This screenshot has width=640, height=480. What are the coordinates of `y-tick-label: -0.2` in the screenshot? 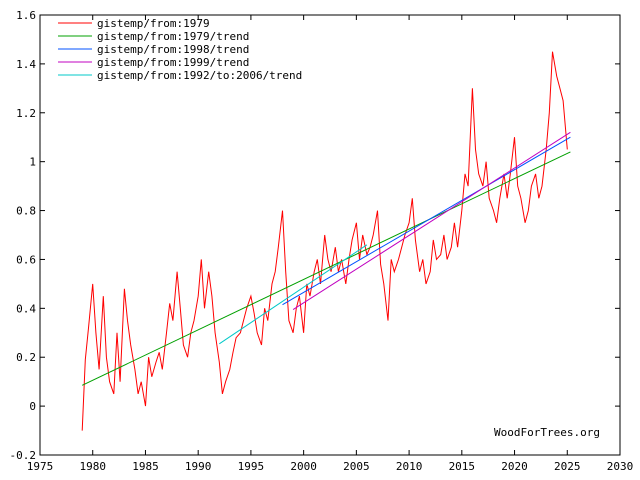 It's located at (23, 455).